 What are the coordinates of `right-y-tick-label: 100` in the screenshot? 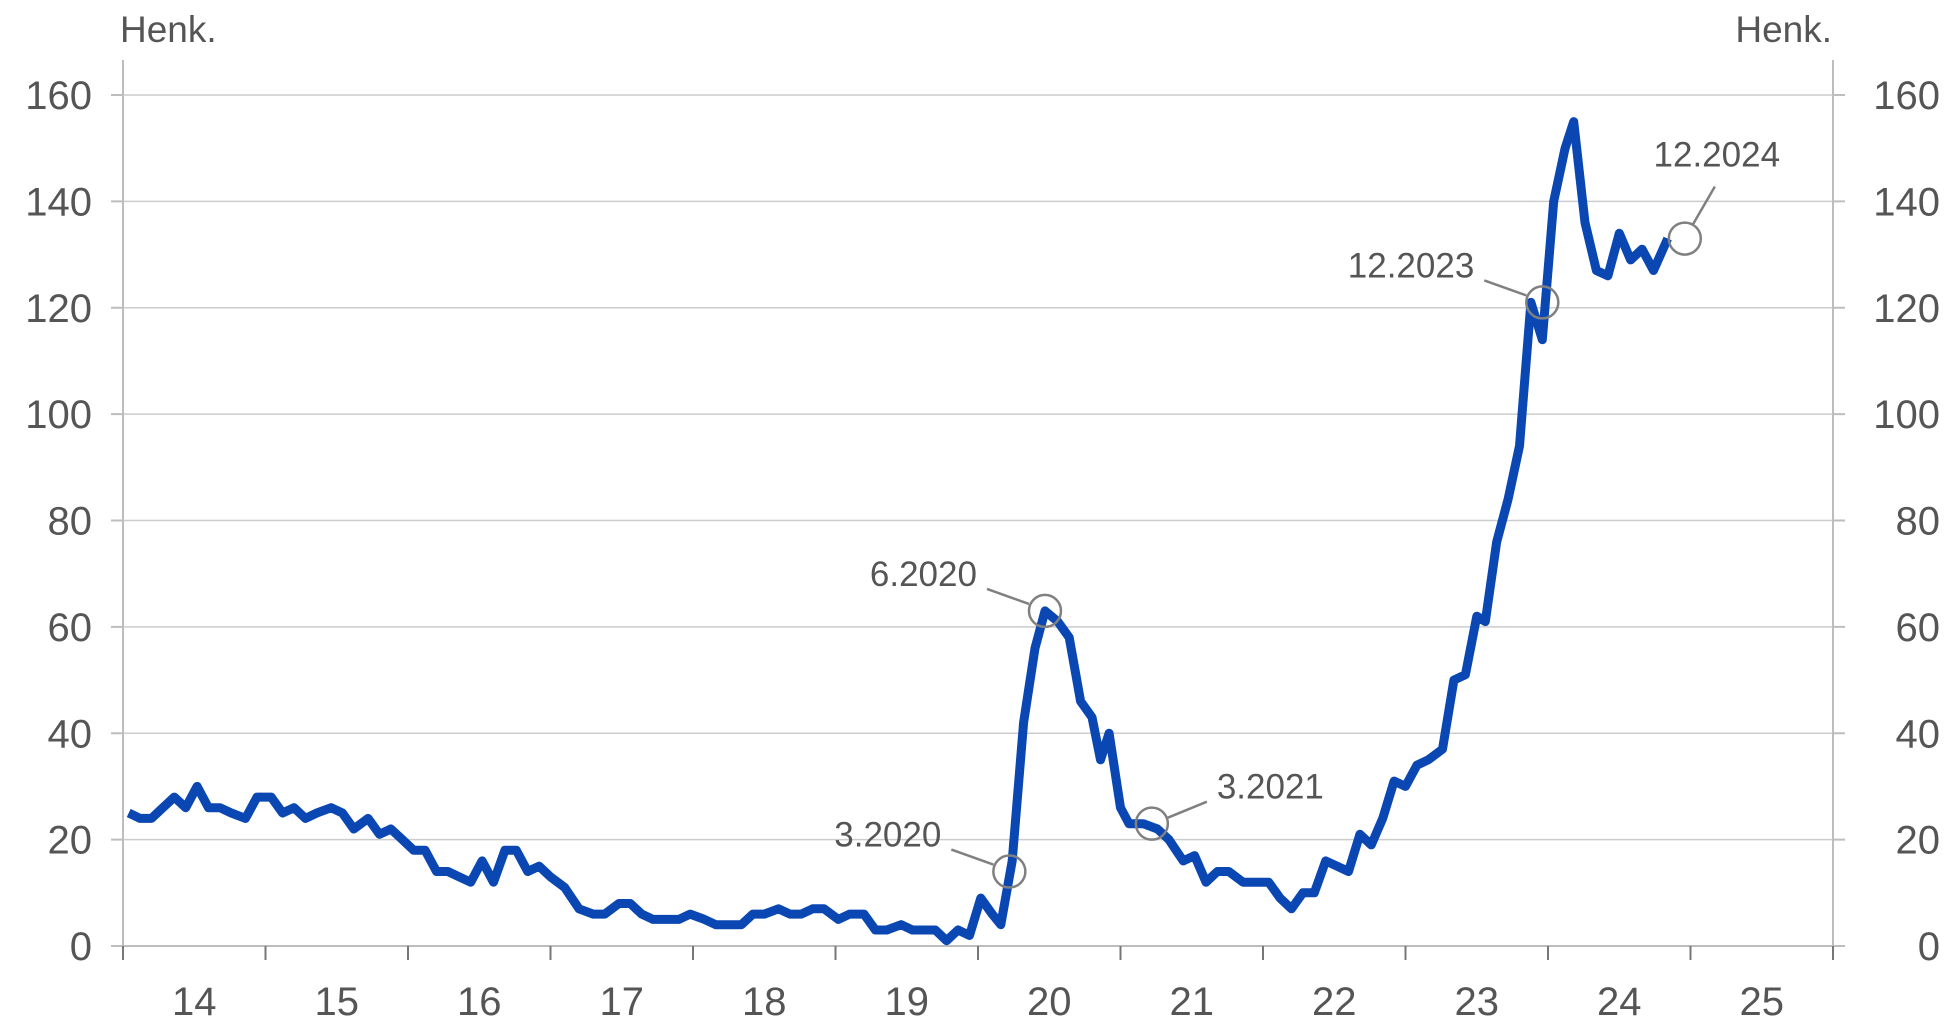 It's located at (1906, 415).